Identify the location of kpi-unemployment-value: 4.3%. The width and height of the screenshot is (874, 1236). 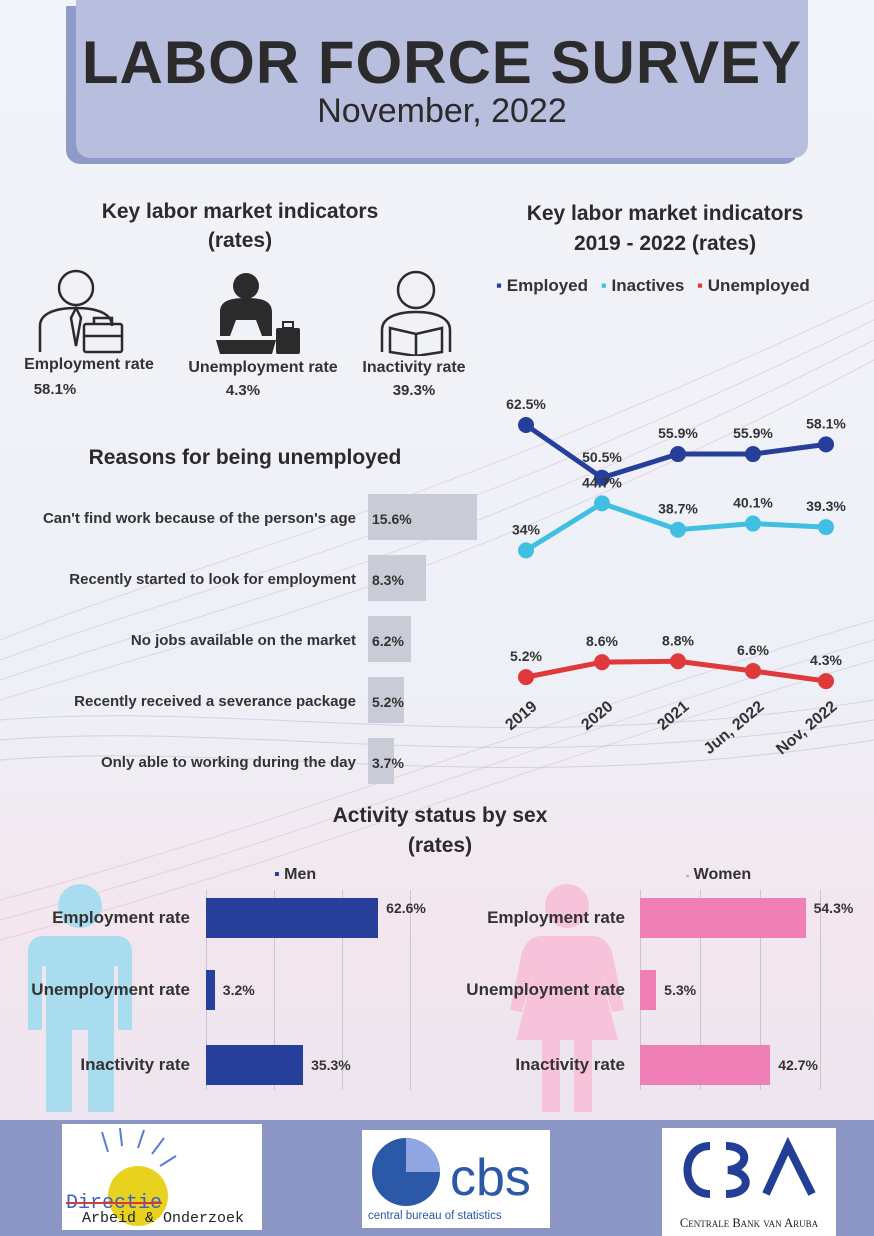
(243, 390).